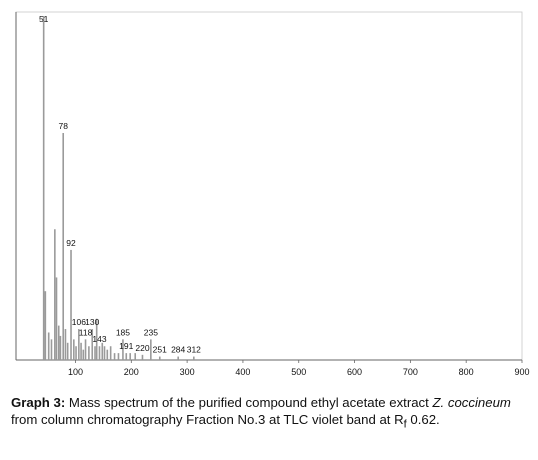  I want to click on peak-label: 312, so click(194, 350).